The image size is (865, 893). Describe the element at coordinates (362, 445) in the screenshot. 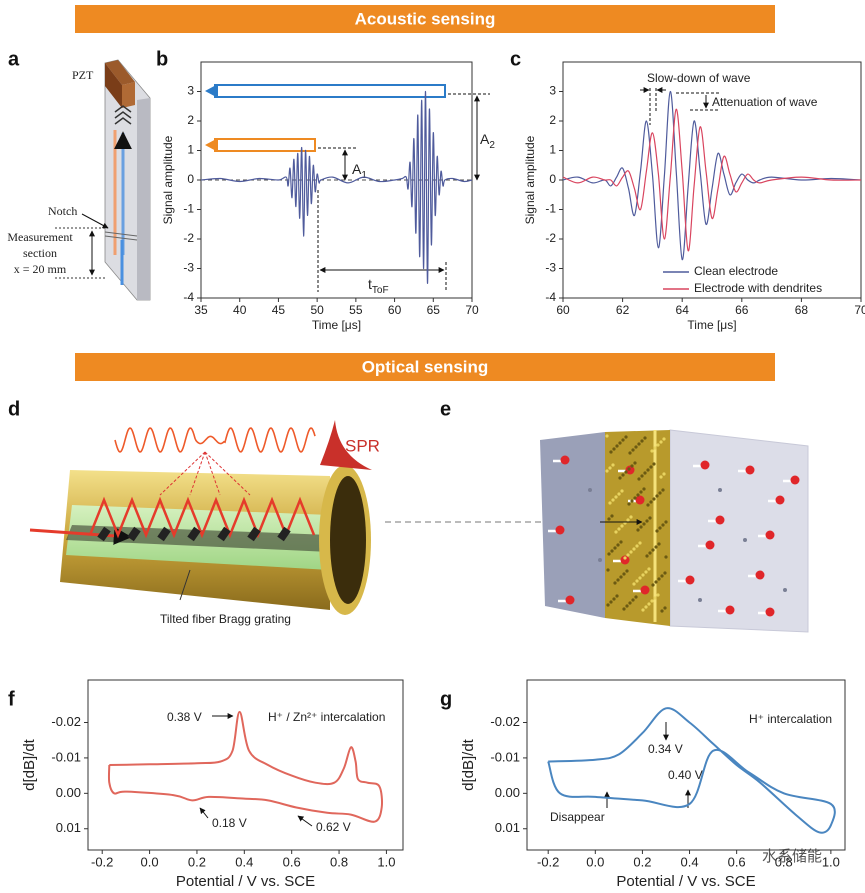

I see `label: SPR` at that location.